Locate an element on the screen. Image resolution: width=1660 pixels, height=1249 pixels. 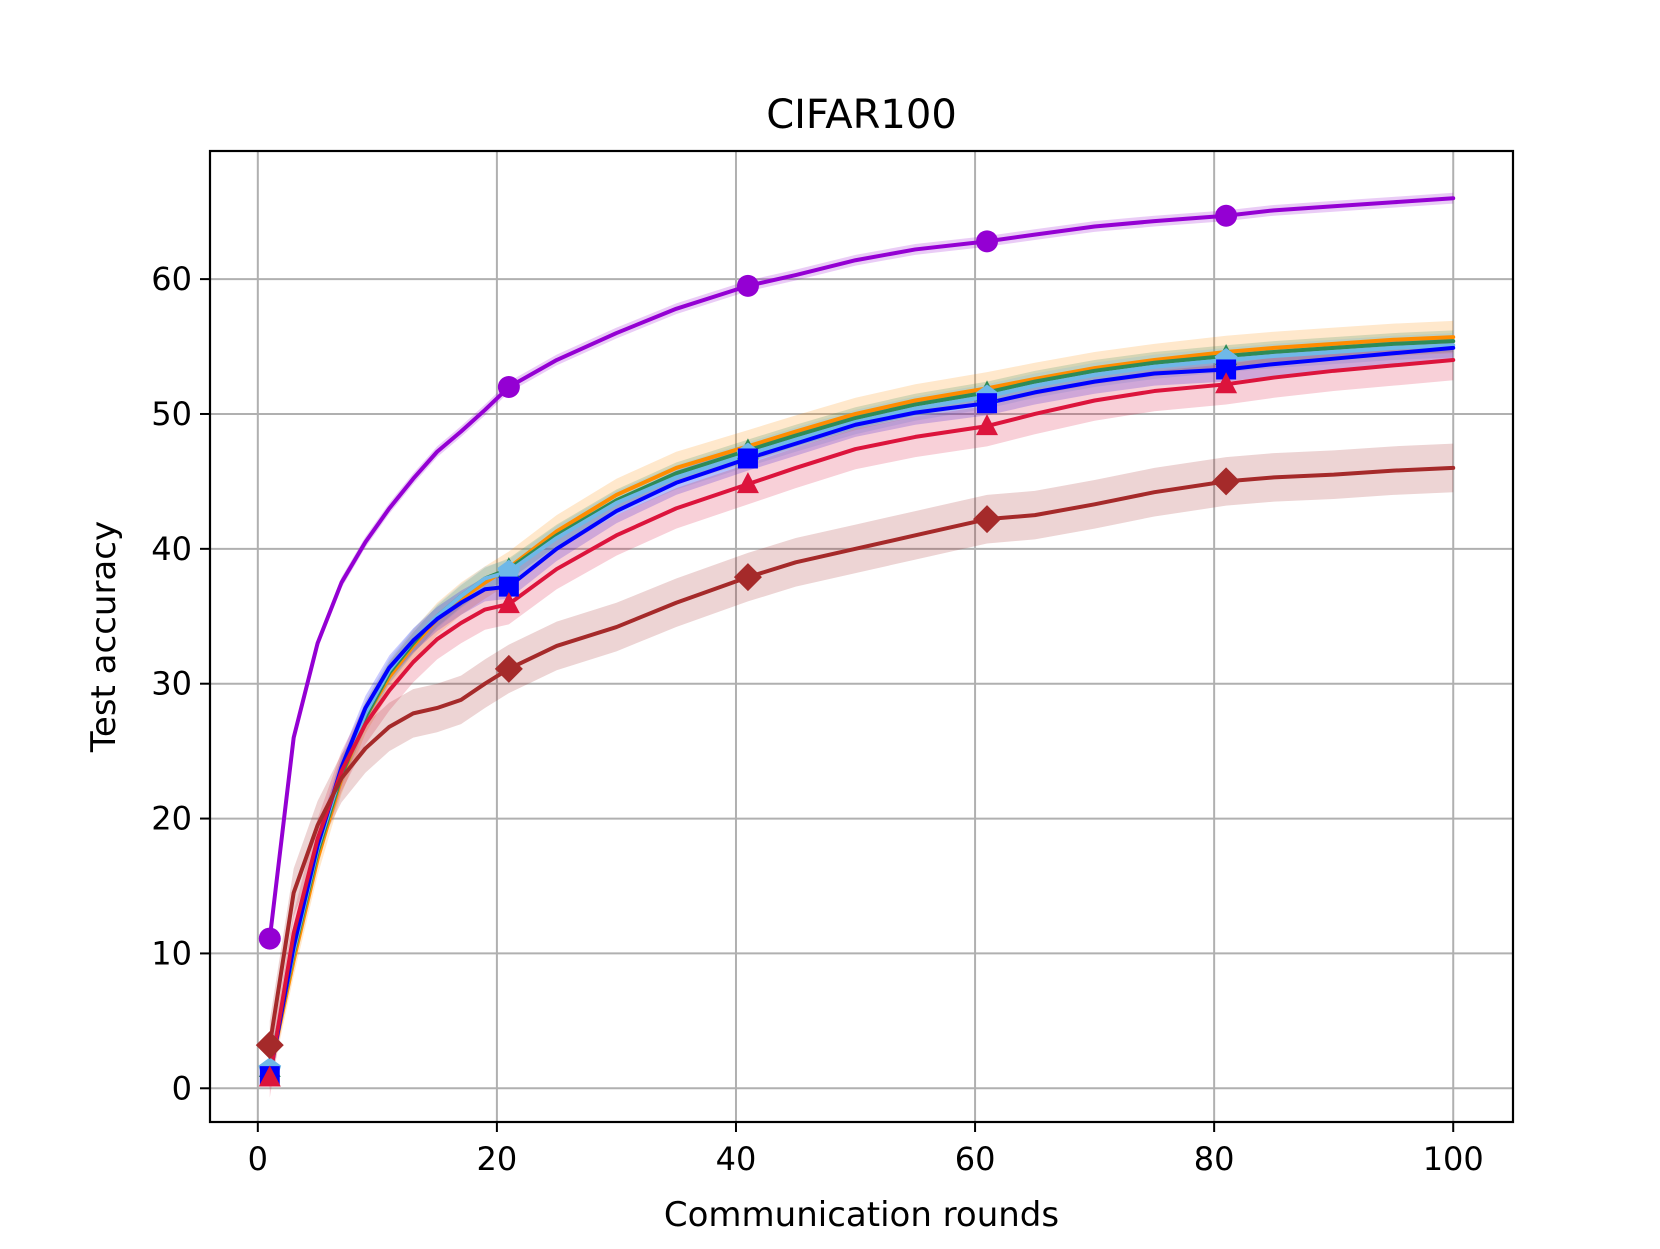
x-axis-label: Communication rounds is located at coordinates (861, 1215).